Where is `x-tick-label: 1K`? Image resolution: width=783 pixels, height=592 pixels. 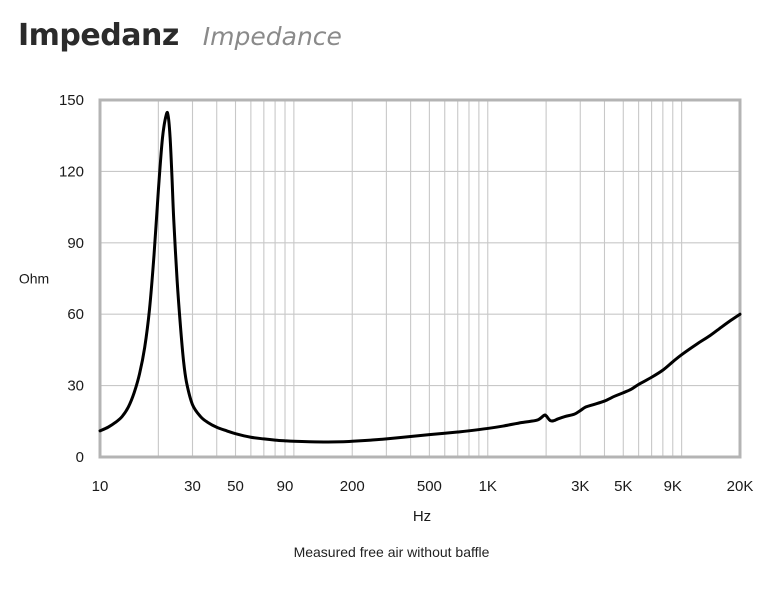
x-tick-label: 1K is located at coordinates (488, 486).